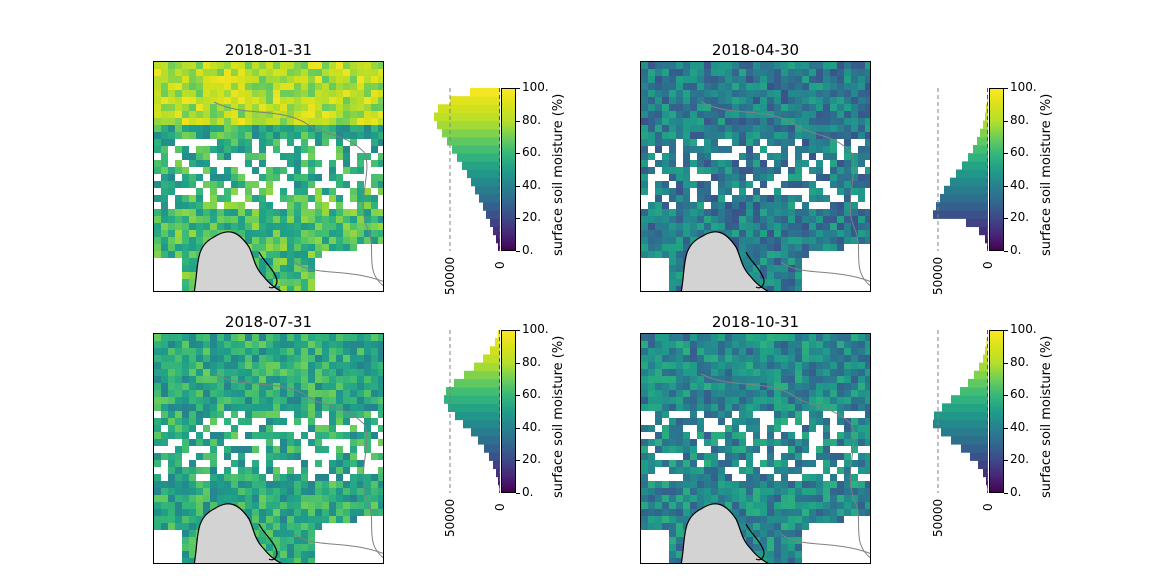 The image size is (1152, 576). What do you see at coordinates (485, 182) in the screenshot?
I see `histogram-bar` at bounding box center [485, 182].